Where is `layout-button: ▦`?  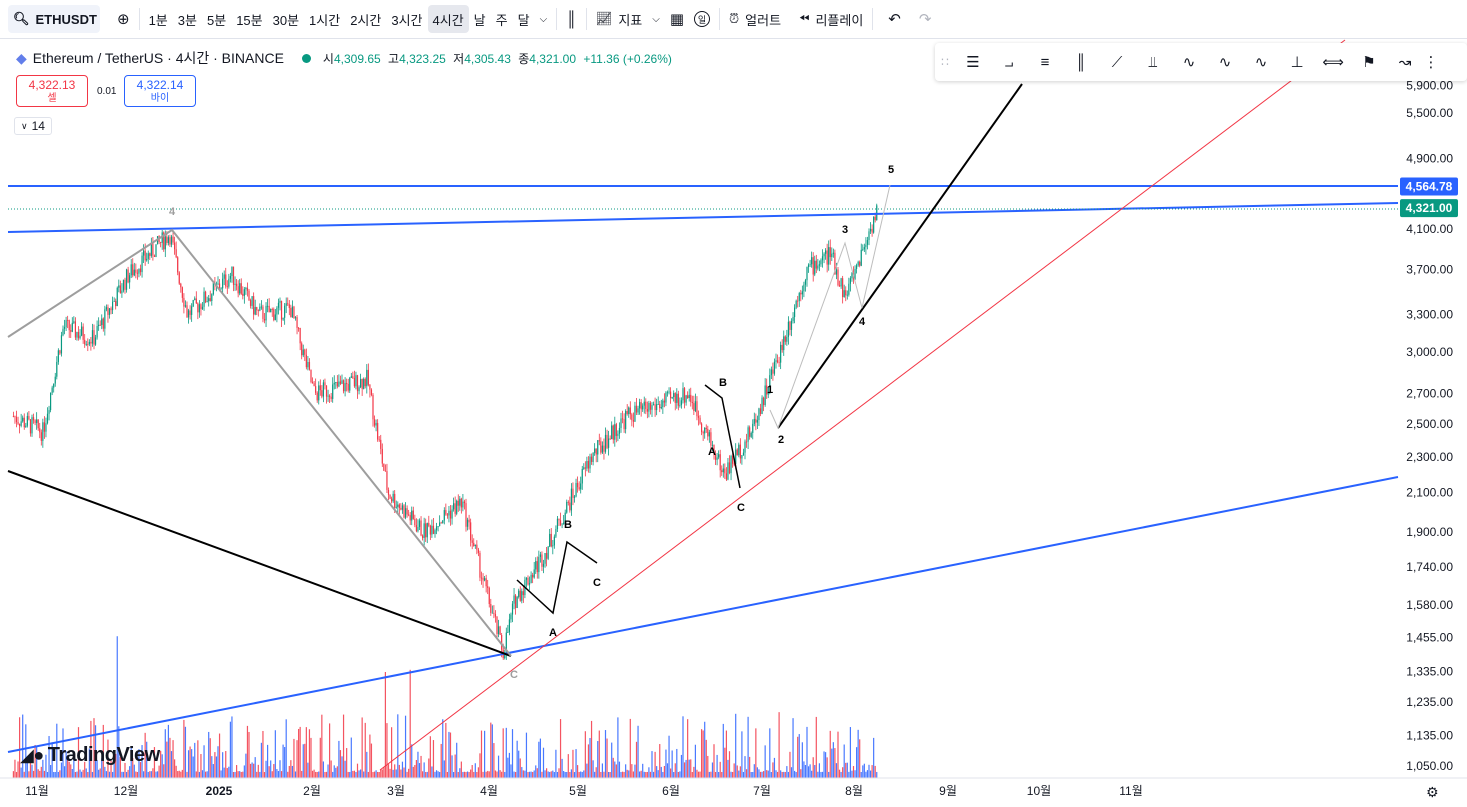 layout-button: ▦ is located at coordinates (677, 19).